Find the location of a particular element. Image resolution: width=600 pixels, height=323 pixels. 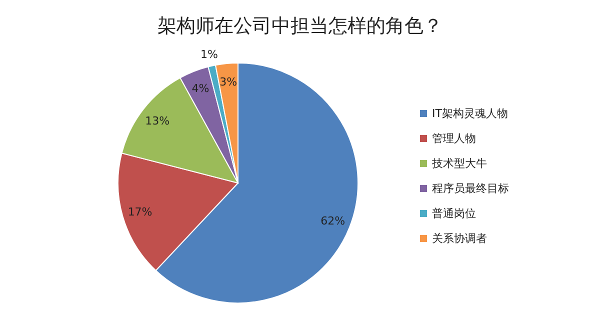

data-label: 13% is located at coordinates (157, 121).